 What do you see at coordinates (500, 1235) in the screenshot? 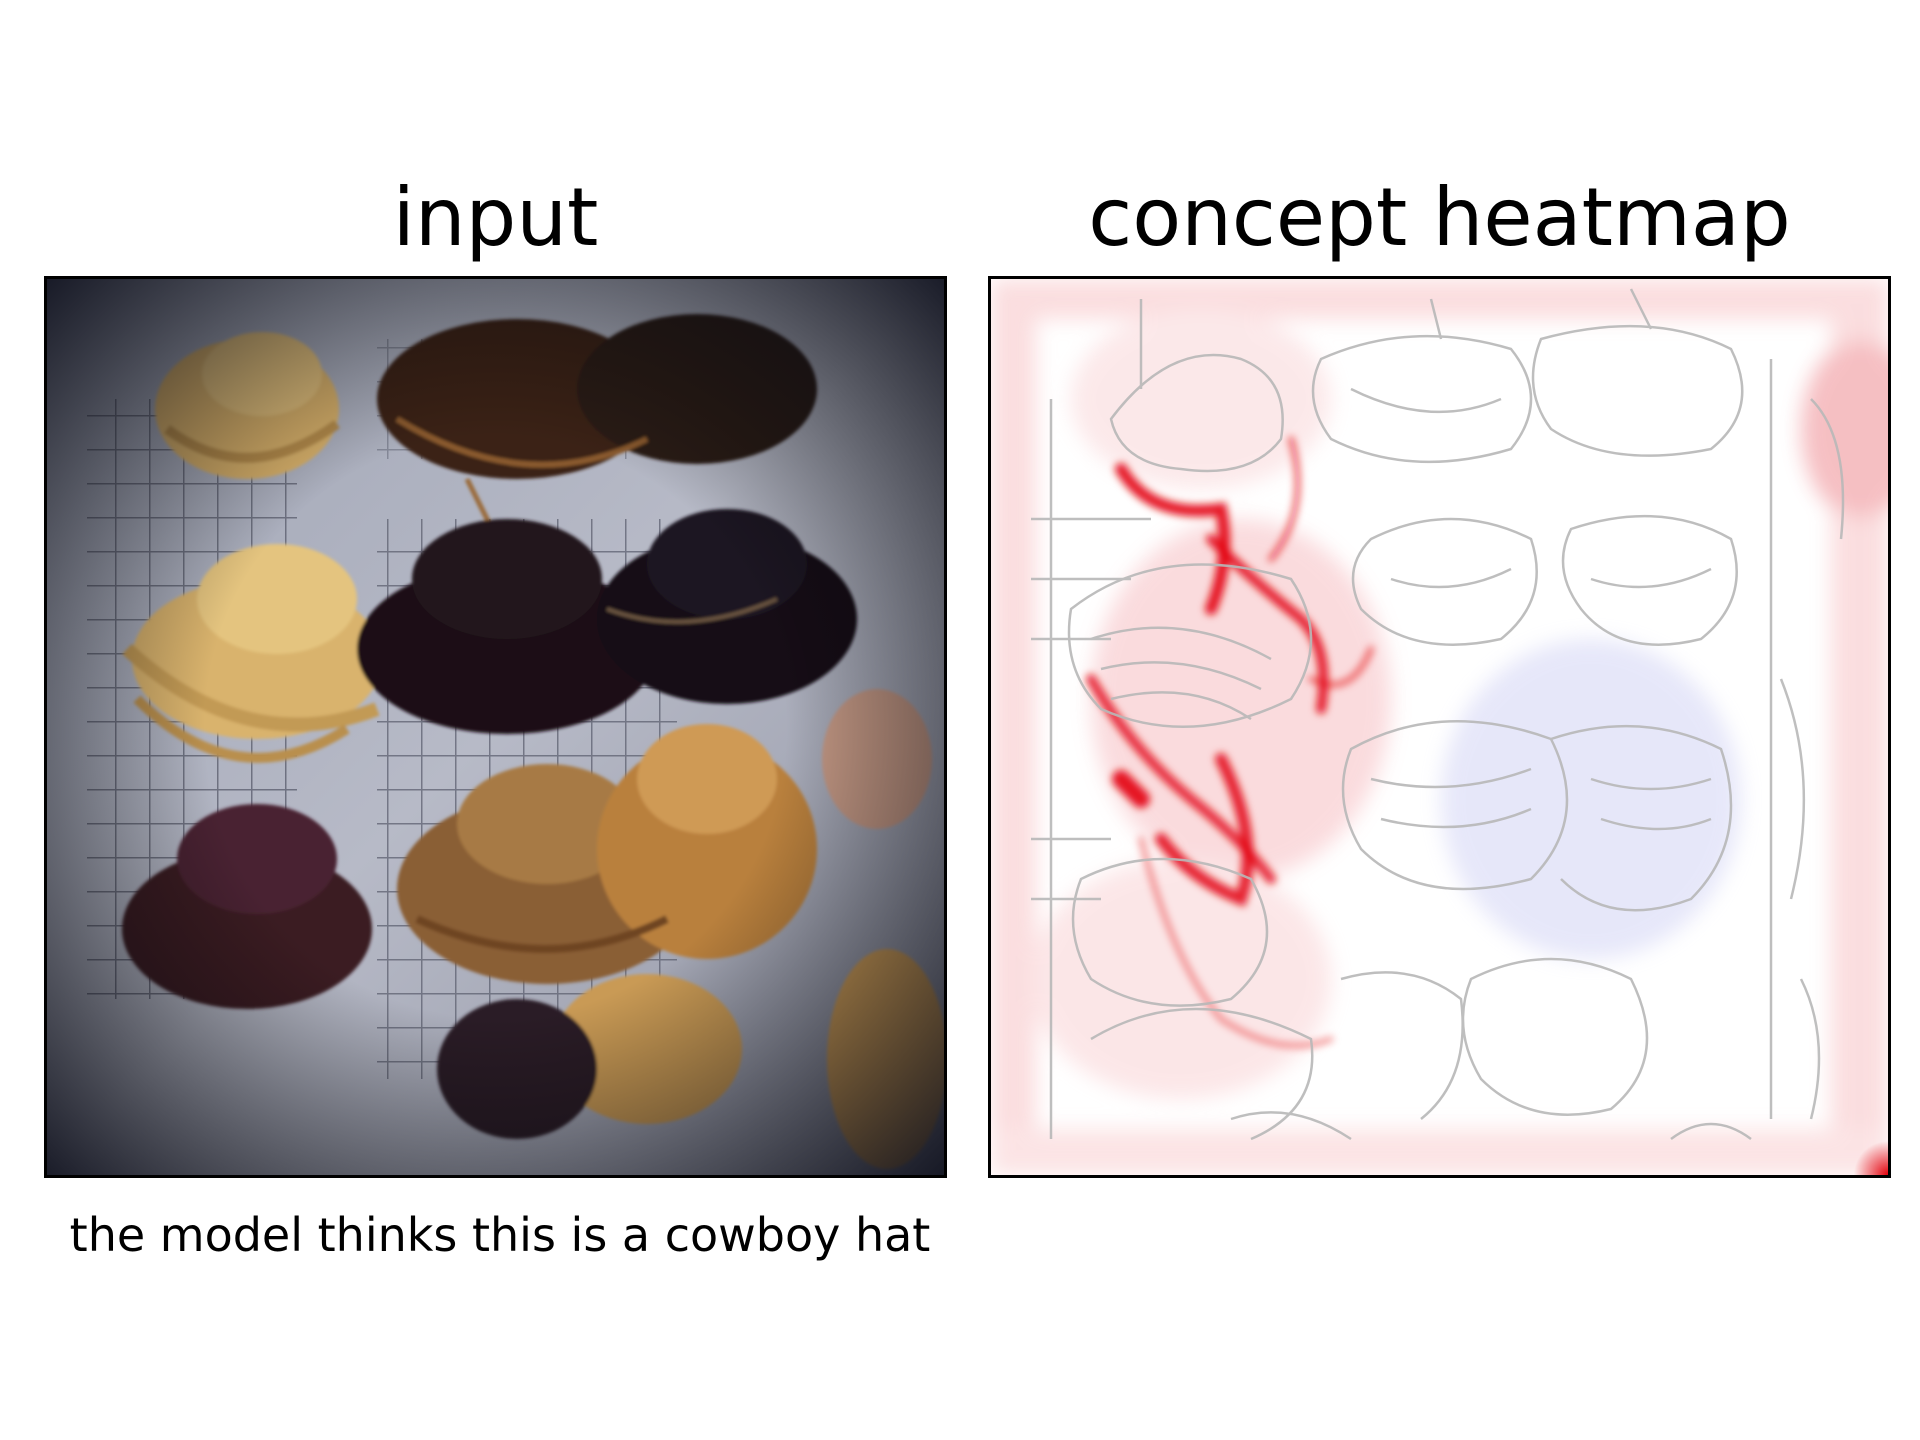
I see `figure-caption: the model thinks this is a cowboy hat` at bounding box center [500, 1235].